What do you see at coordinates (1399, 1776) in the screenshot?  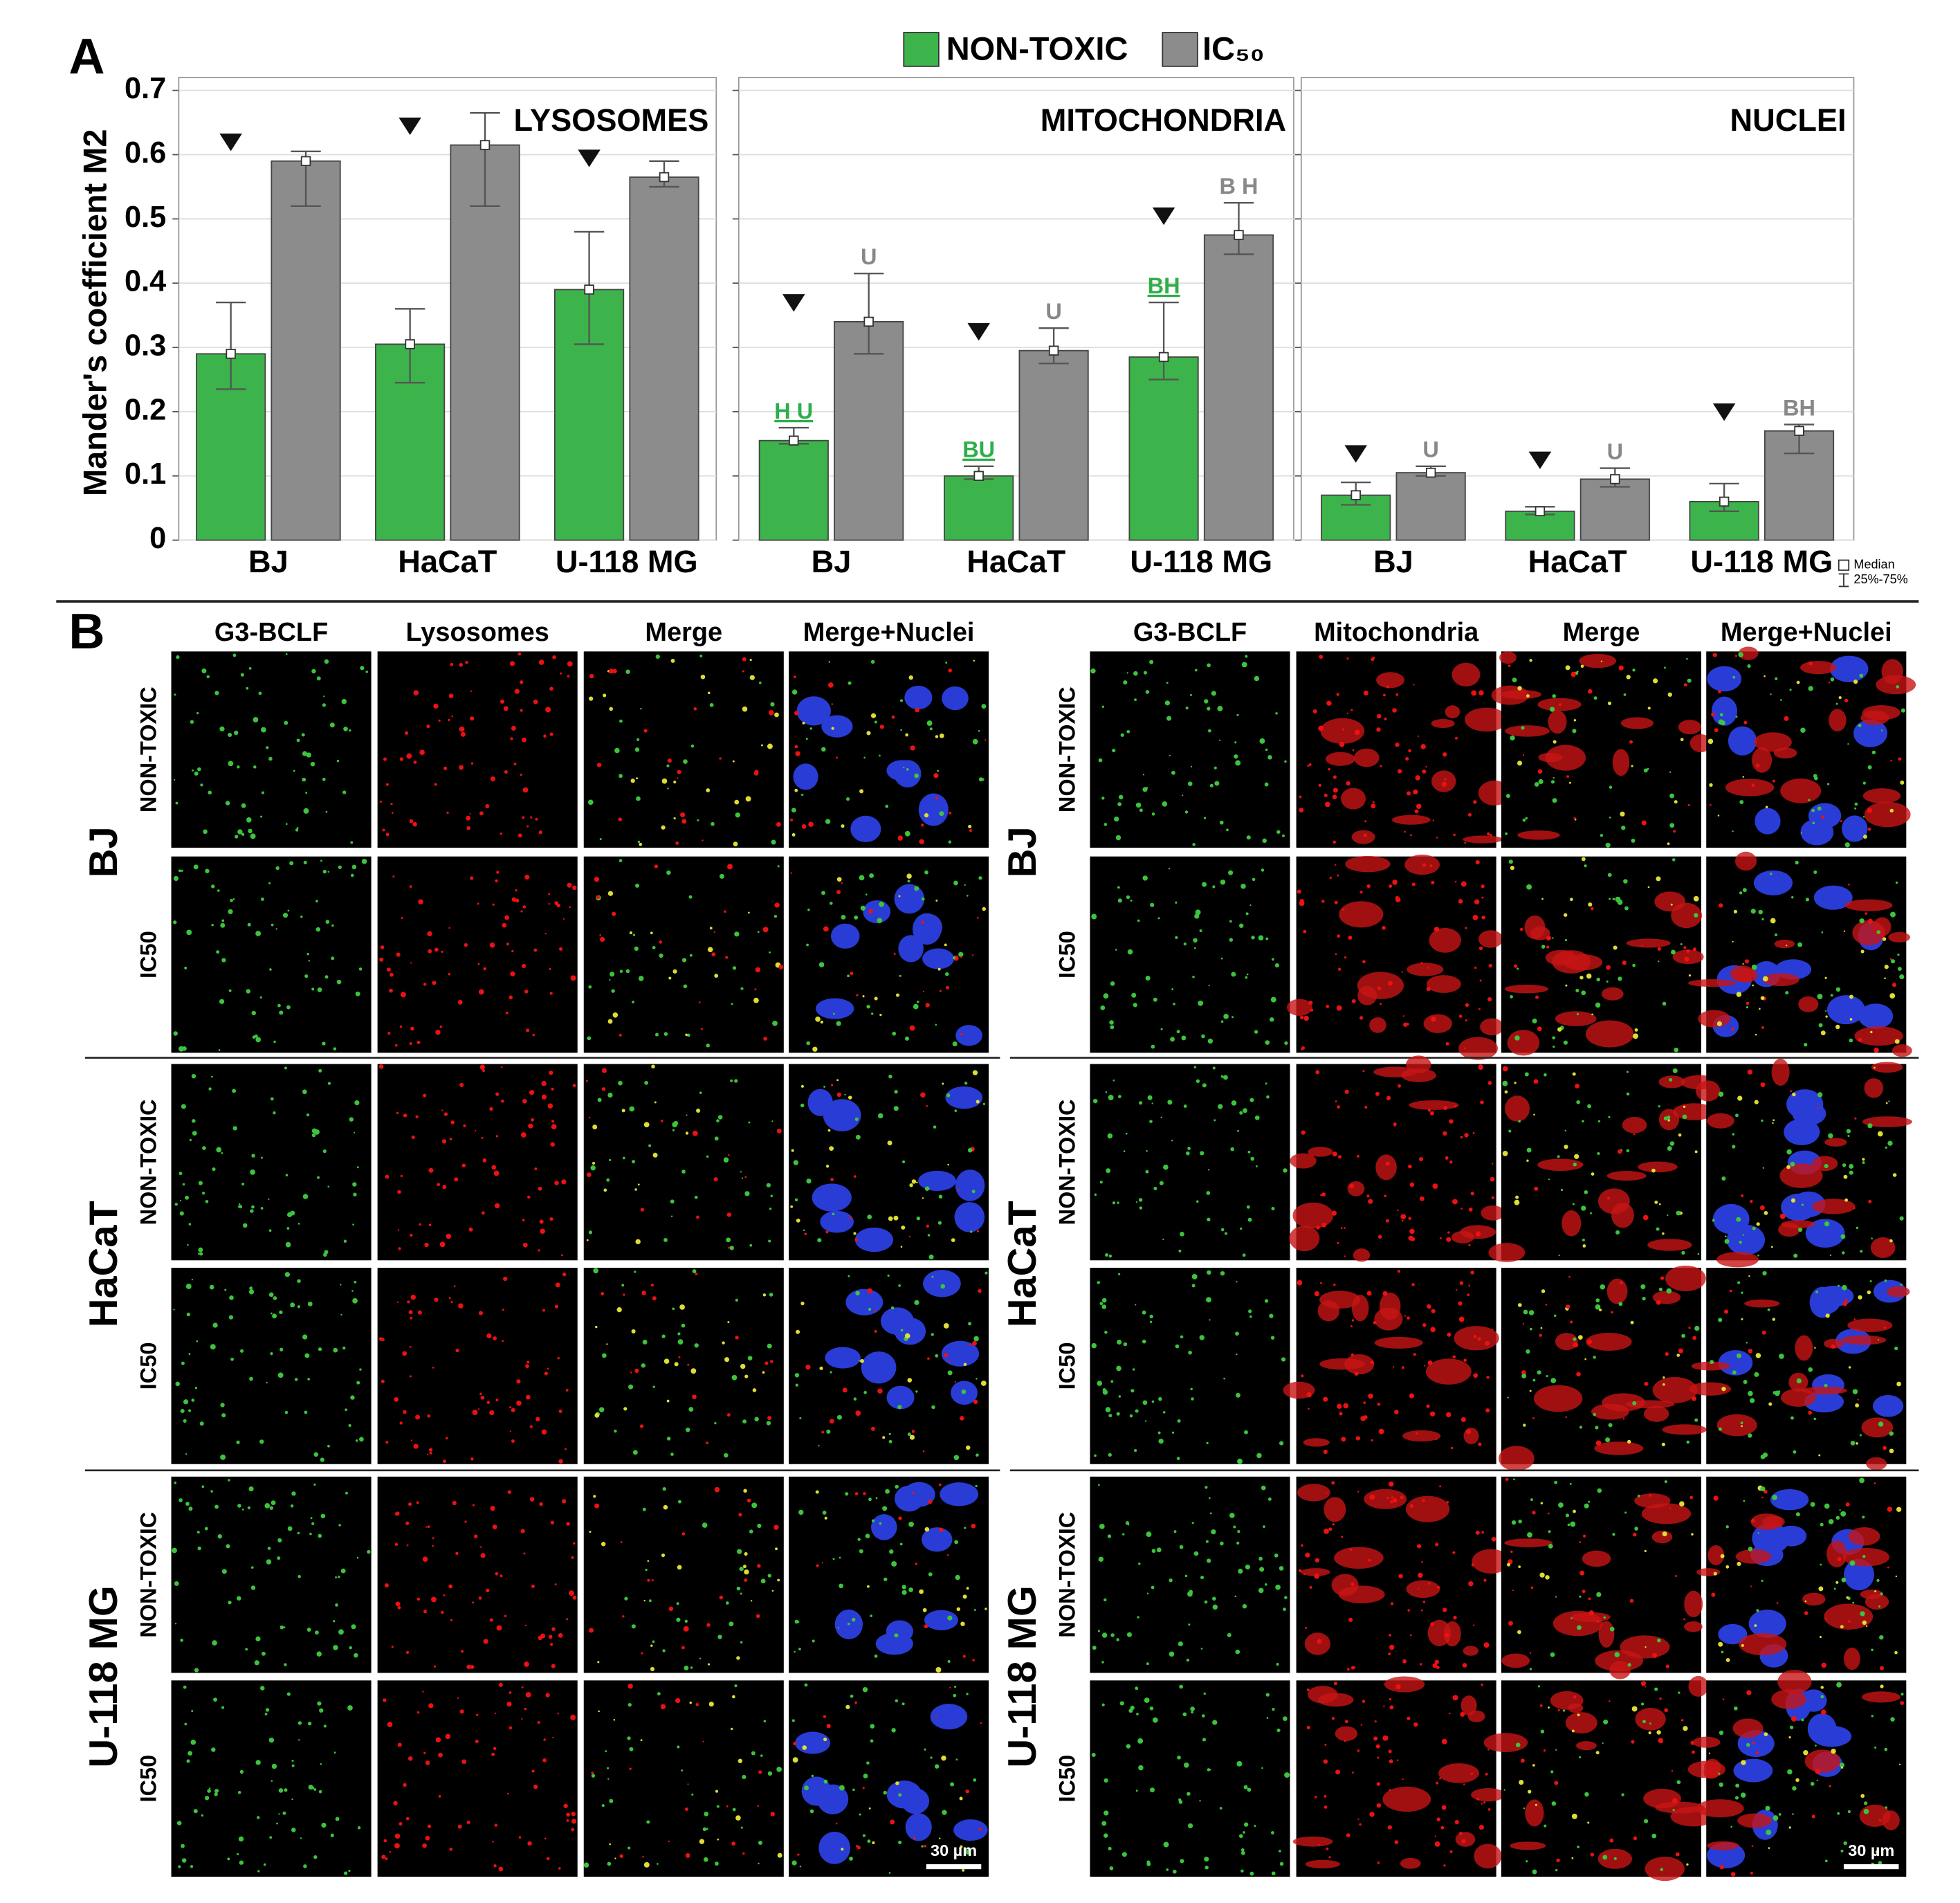 I see `micrograph` at bounding box center [1399, 1776].